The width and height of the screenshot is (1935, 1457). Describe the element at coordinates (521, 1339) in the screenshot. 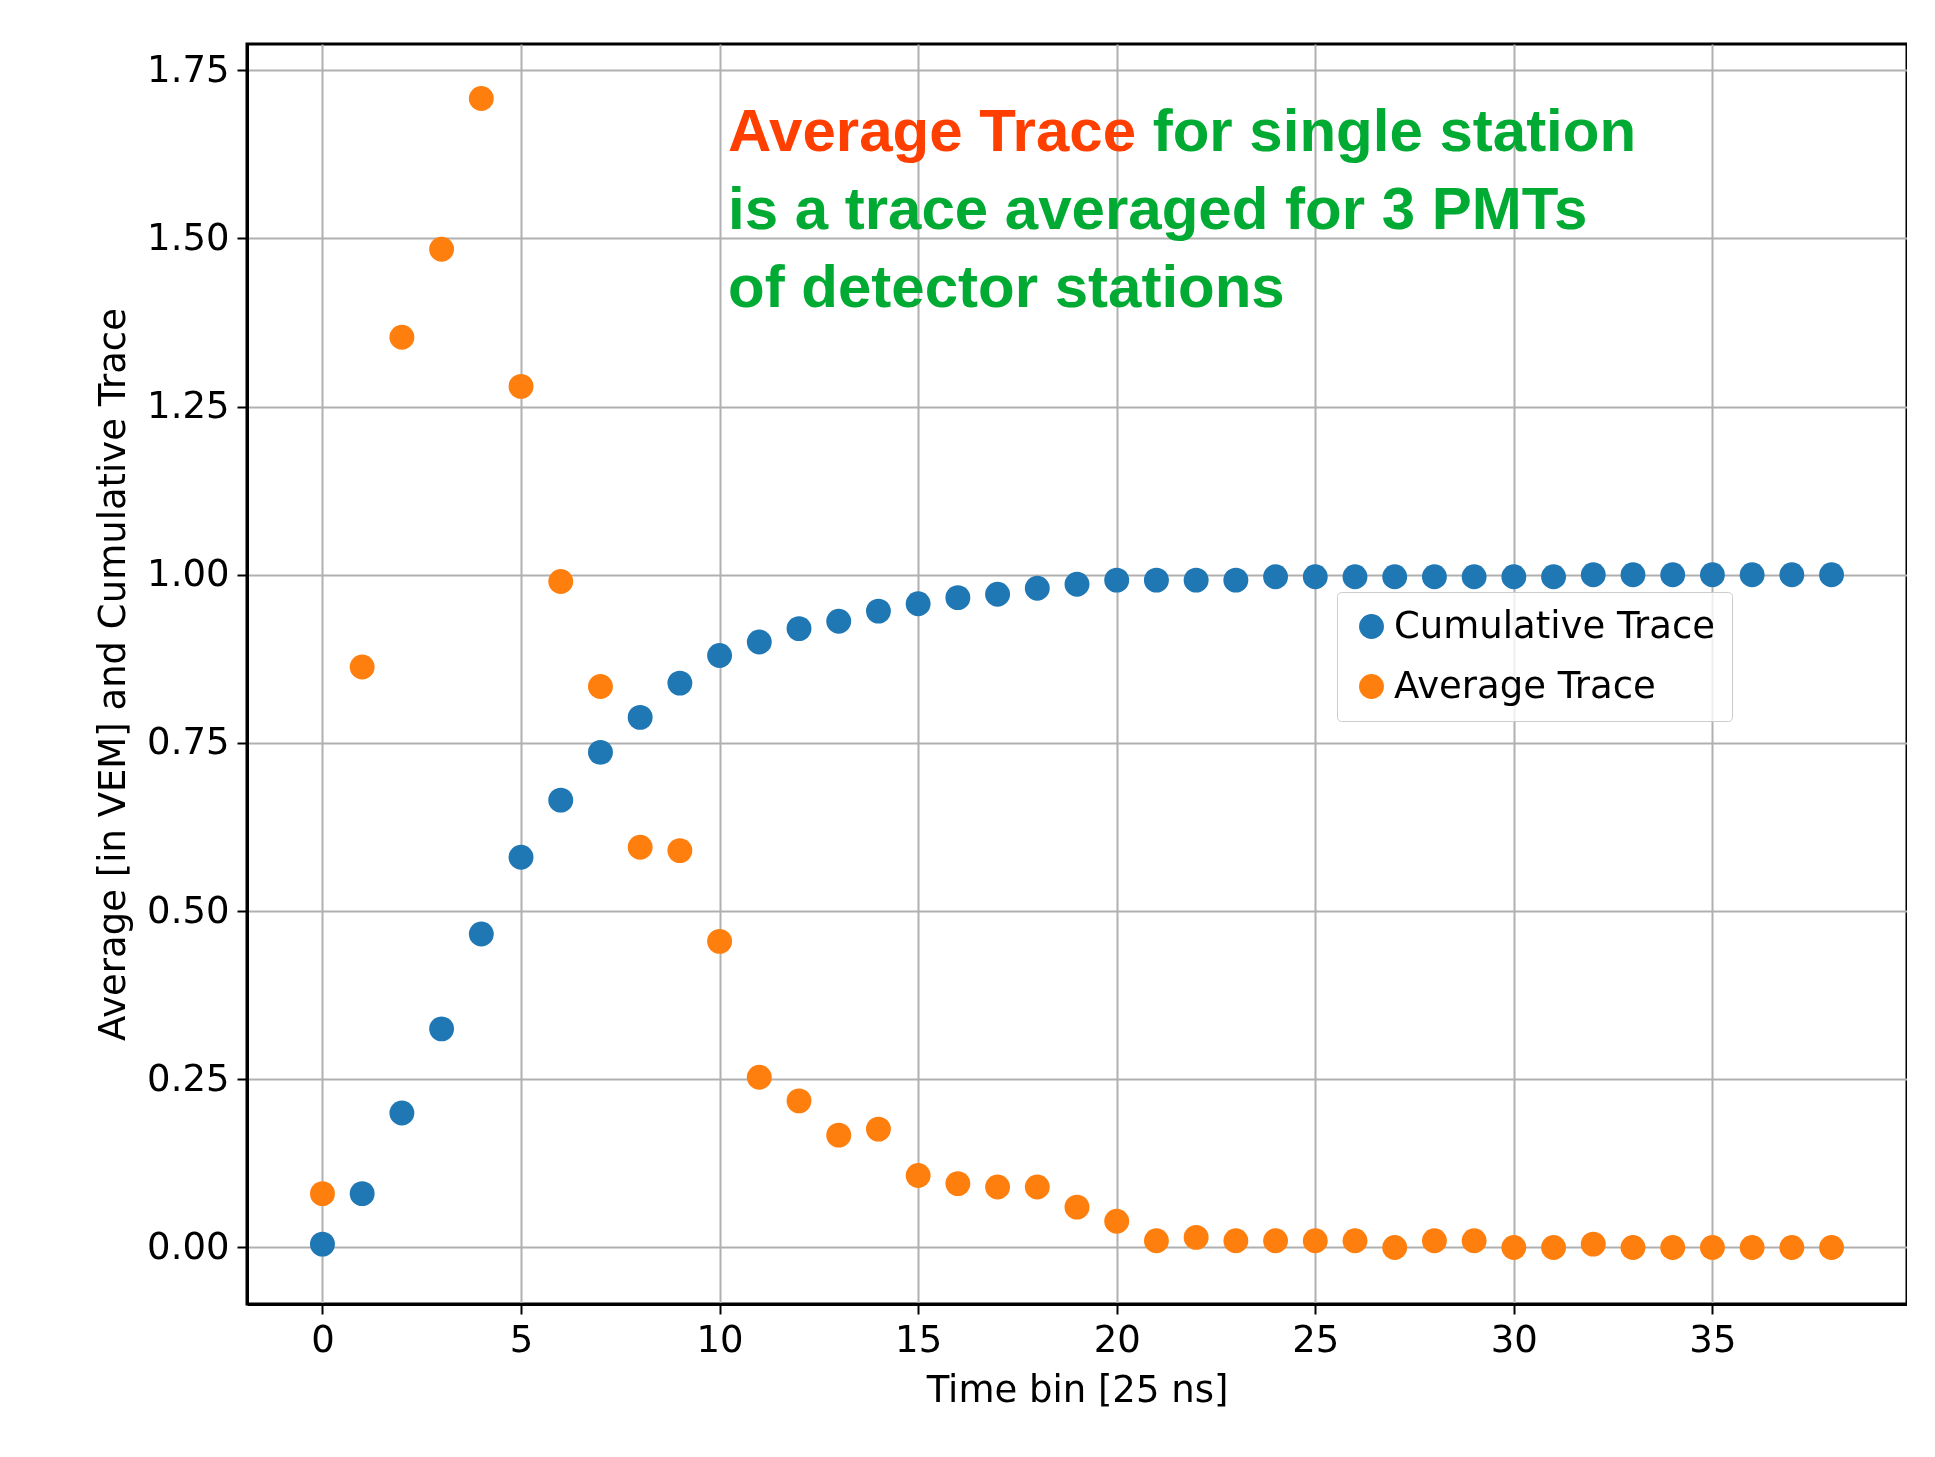

I see `x-tick-label: 5` at that location.